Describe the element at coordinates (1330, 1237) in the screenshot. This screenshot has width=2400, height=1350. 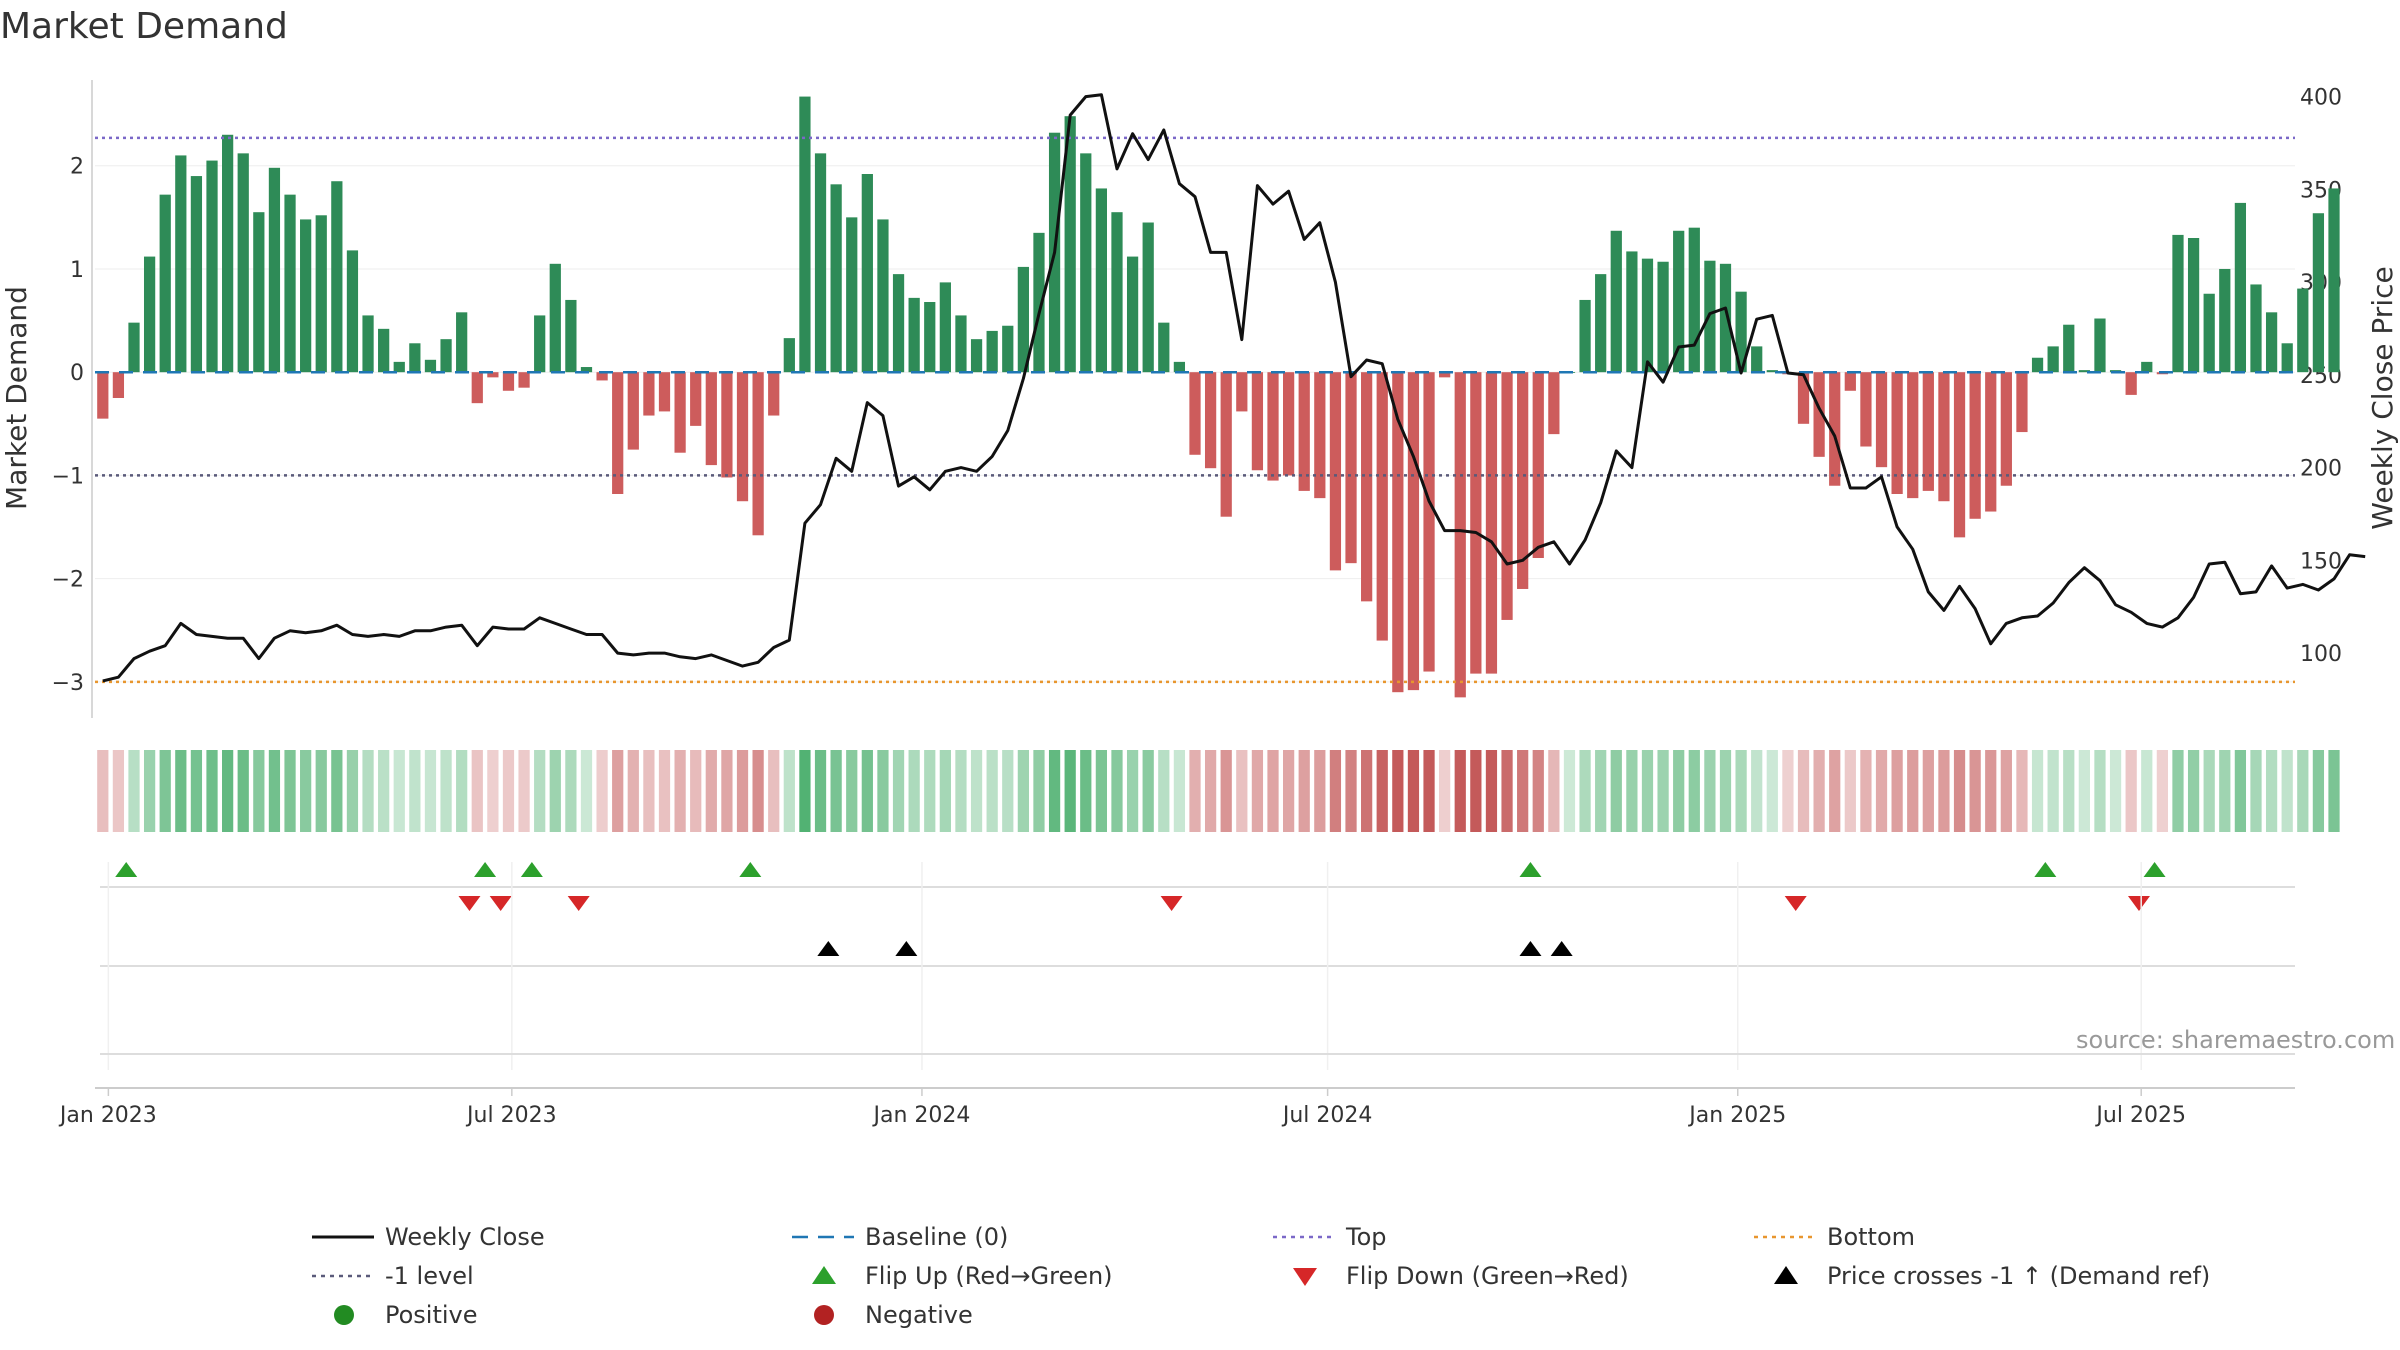
I see `legend-item: Top` at that location.